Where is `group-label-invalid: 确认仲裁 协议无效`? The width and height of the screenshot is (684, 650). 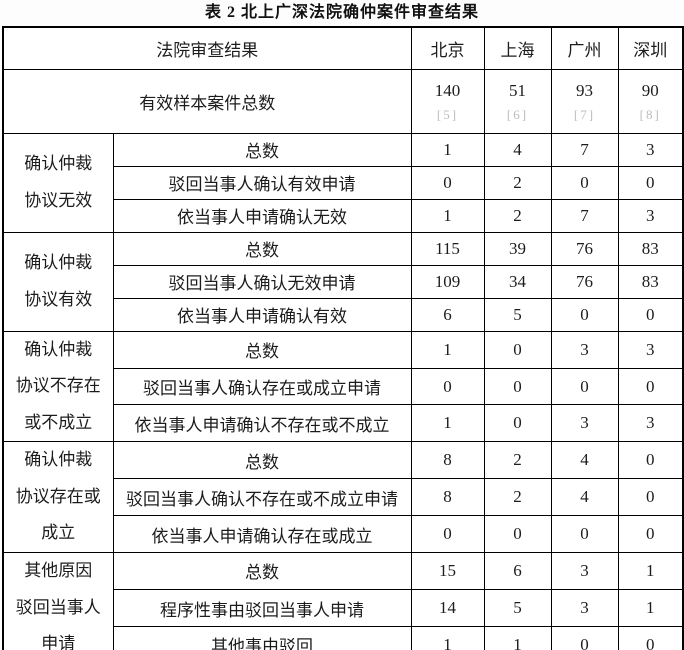
group-label-invalid: 确认仲裁 协议无效 is located at coordinates (58, 182).